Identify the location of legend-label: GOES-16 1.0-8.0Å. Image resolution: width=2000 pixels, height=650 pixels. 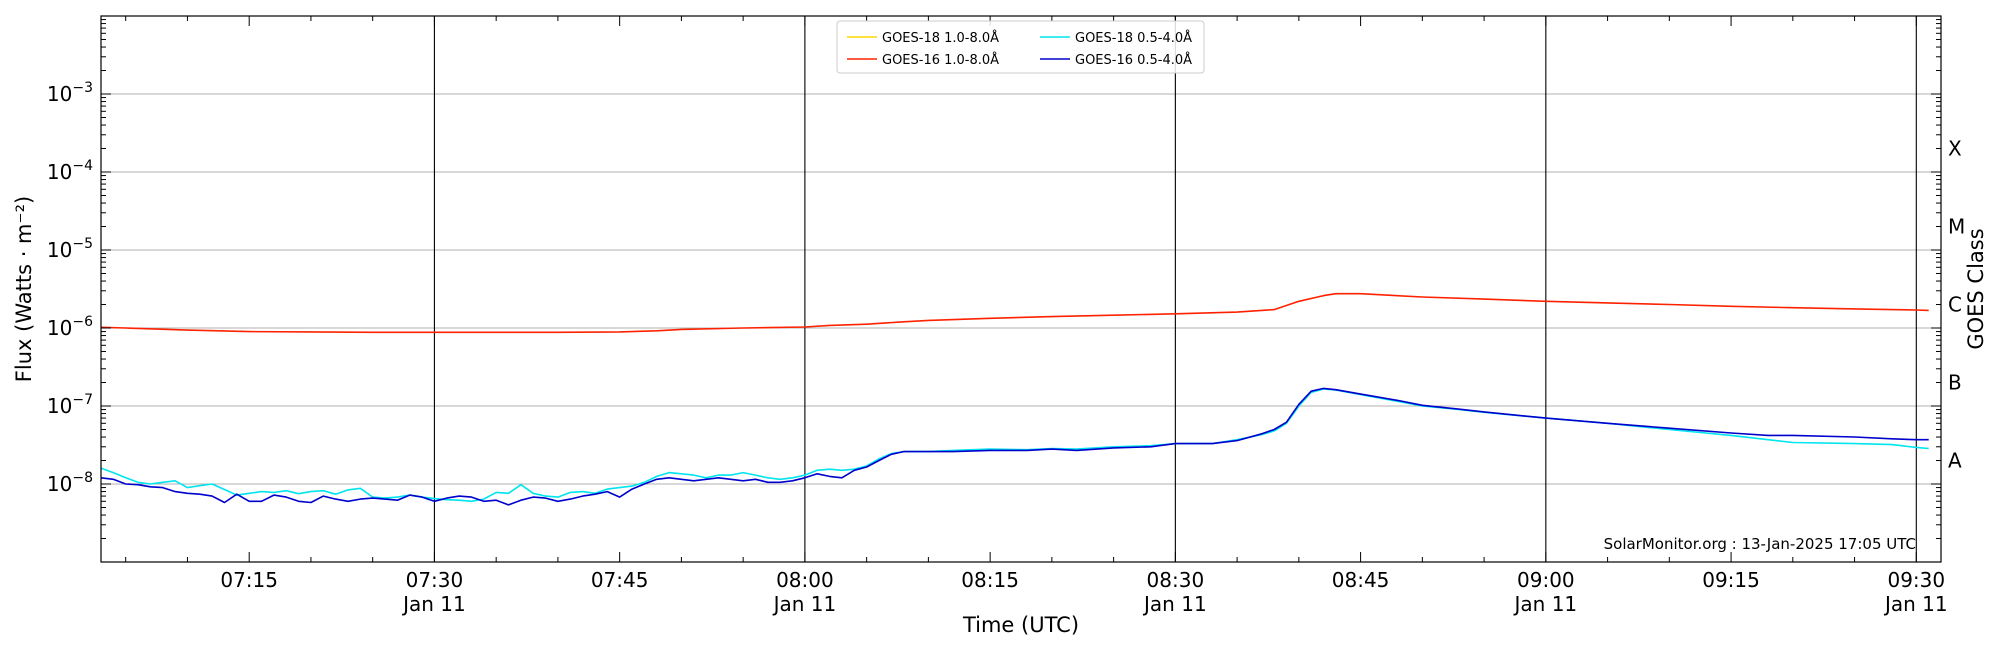
(940, 60).